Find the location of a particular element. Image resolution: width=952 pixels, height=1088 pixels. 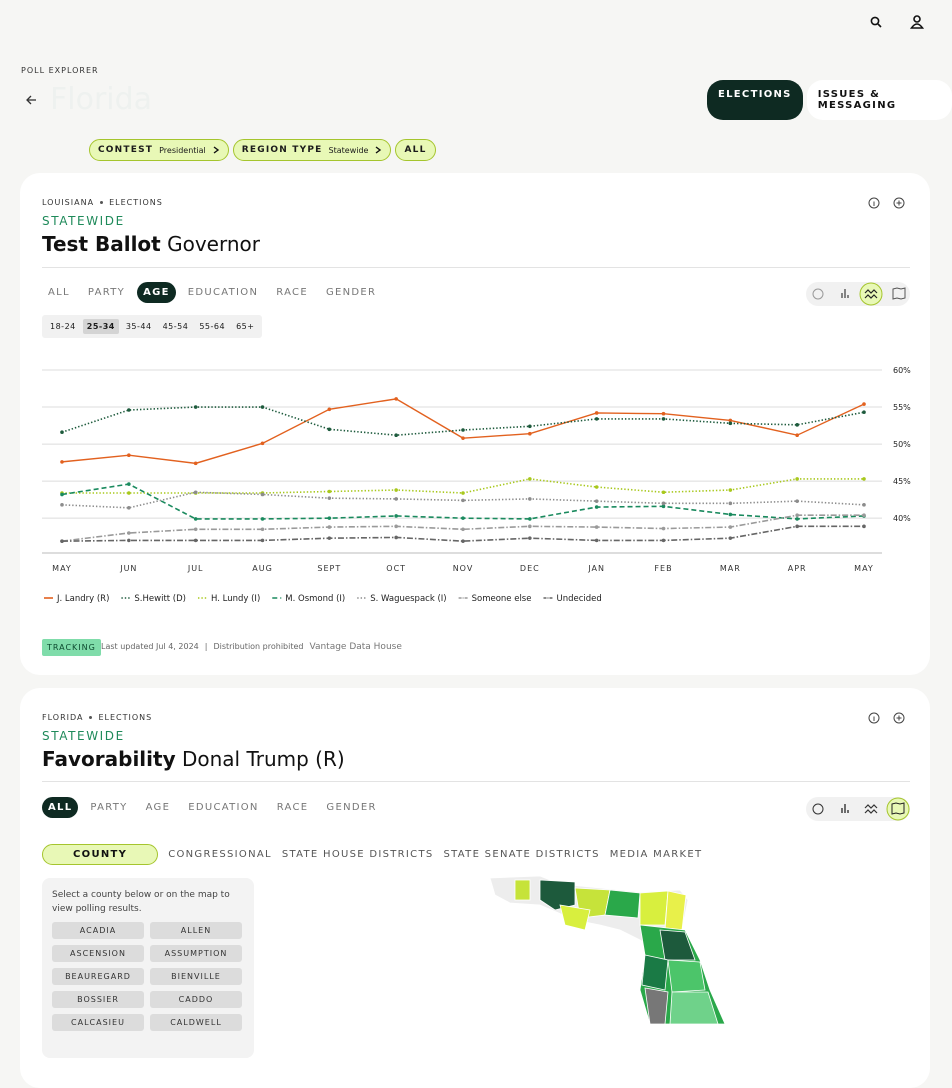

county-button: BOSSIER is located at coordinates (98, 999).